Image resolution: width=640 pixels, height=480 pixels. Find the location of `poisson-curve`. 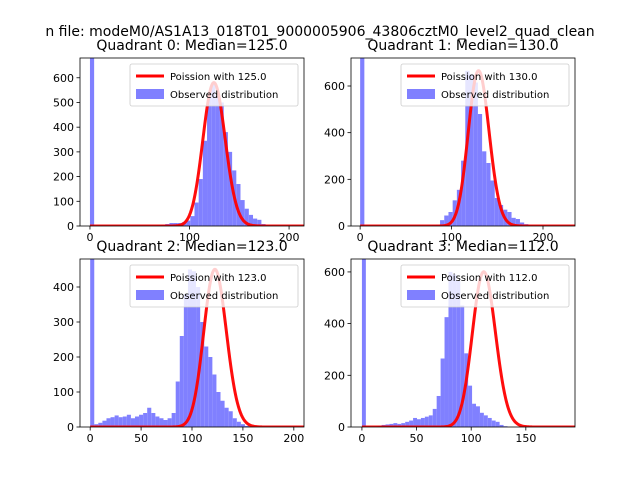

poisson-curve is located at coordinates (196, 153).